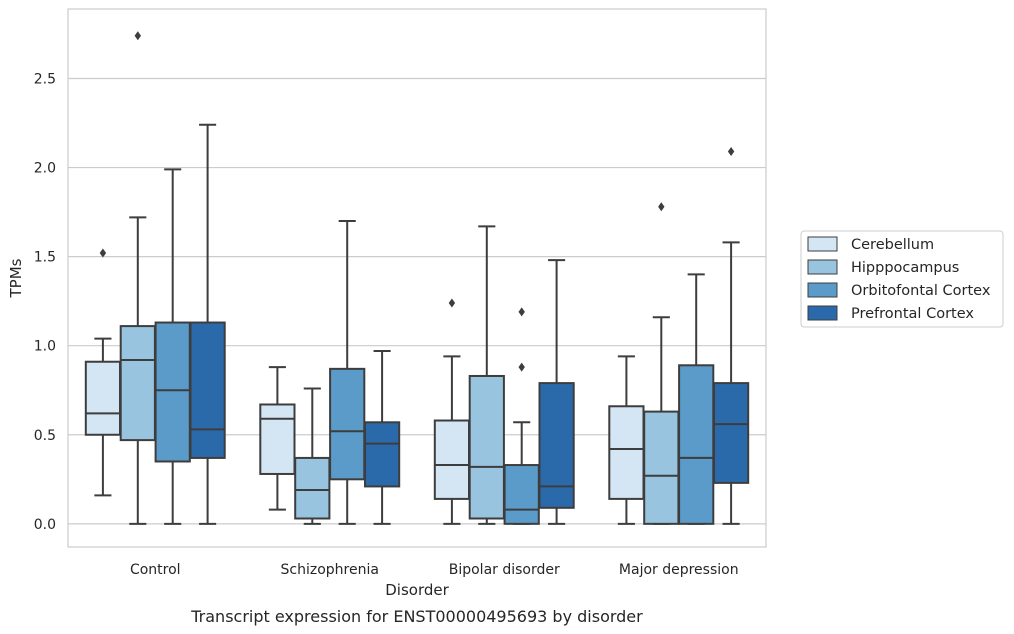  What do you see at coordinates (892, 245) in the screenshot?
I see `legend-label: Cerebellum` at bounding box center [892, 245].